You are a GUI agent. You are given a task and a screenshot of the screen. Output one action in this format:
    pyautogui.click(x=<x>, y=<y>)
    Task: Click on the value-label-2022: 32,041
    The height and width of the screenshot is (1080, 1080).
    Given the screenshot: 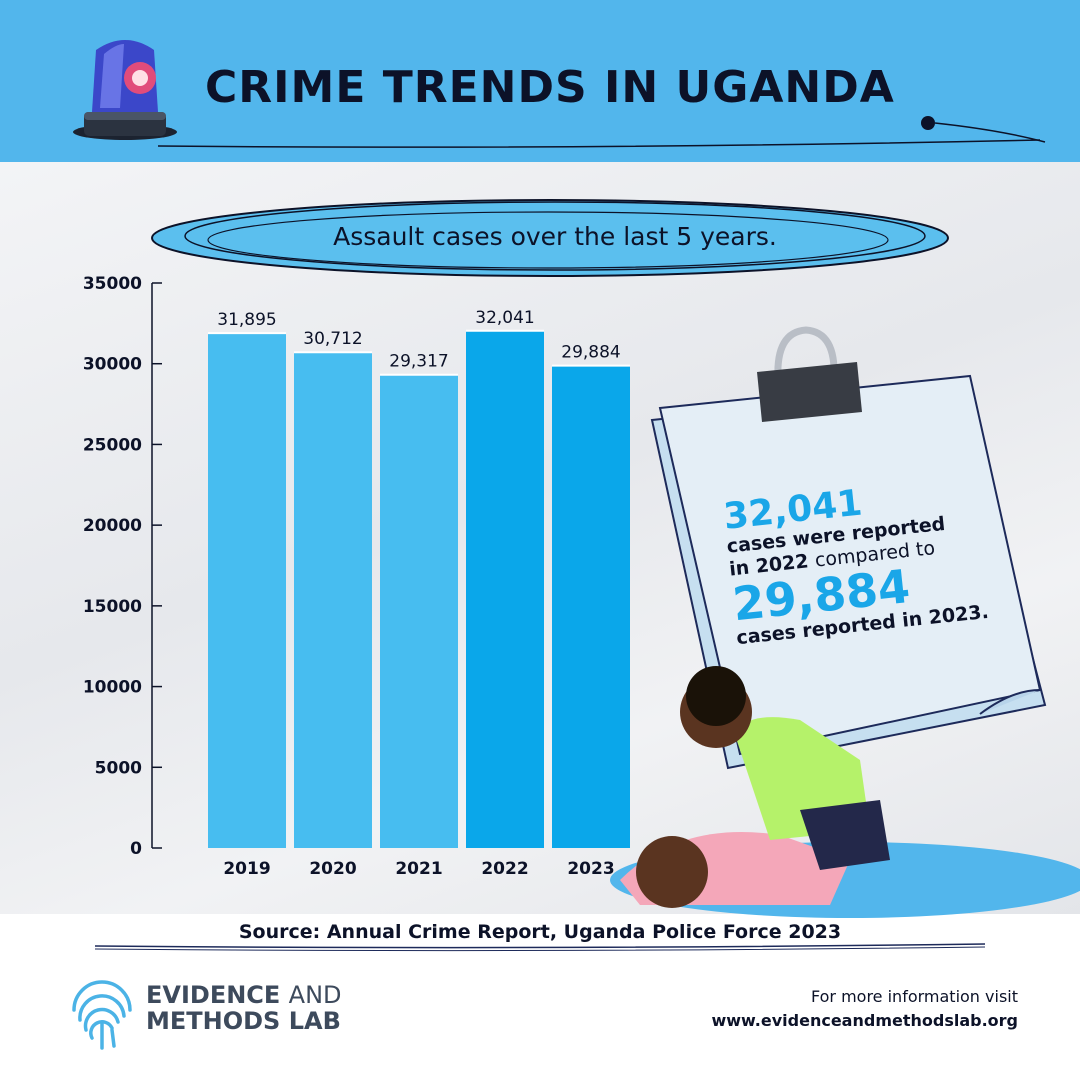 What is the action you would take?
    pyautogui.click(x=504, y=318)
    